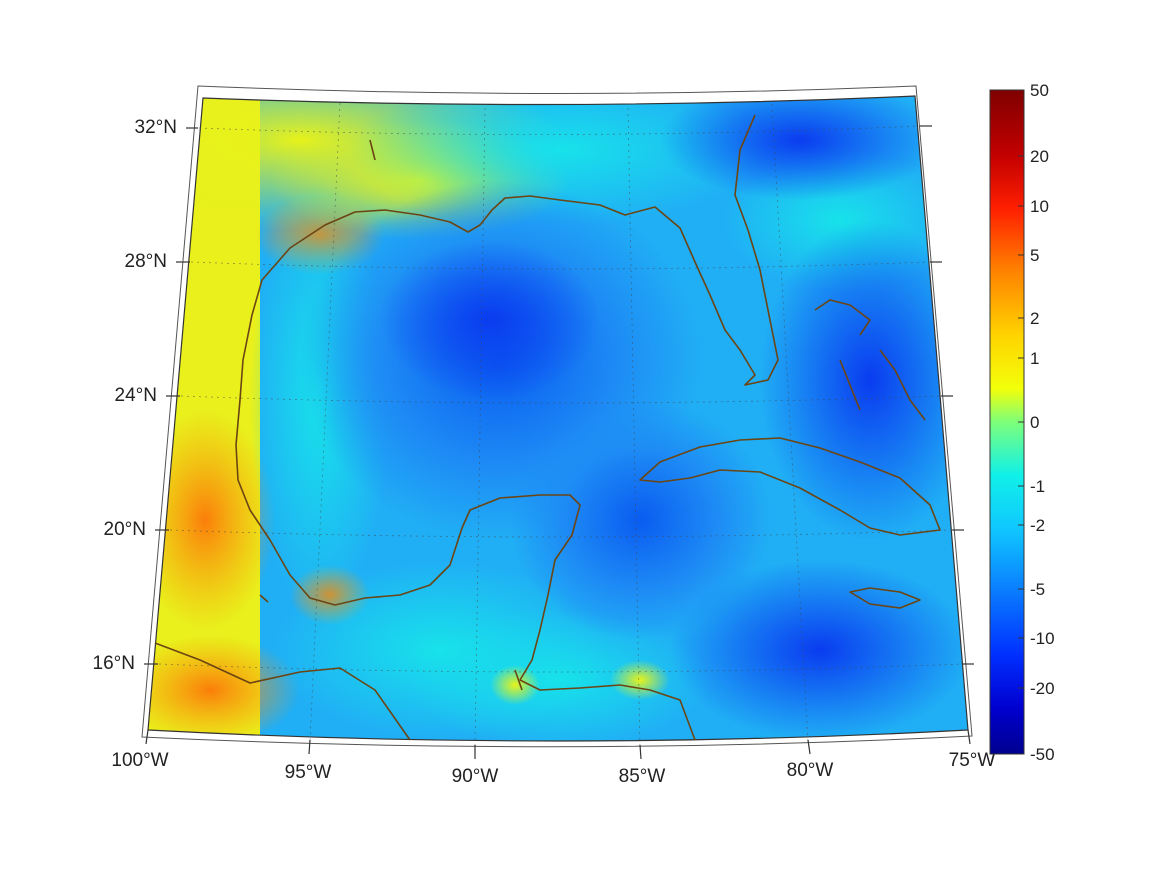  Describe the element at coordinates (1039, 206) in the screenshot. I see `colorbar-tick-10: 10` at that location.